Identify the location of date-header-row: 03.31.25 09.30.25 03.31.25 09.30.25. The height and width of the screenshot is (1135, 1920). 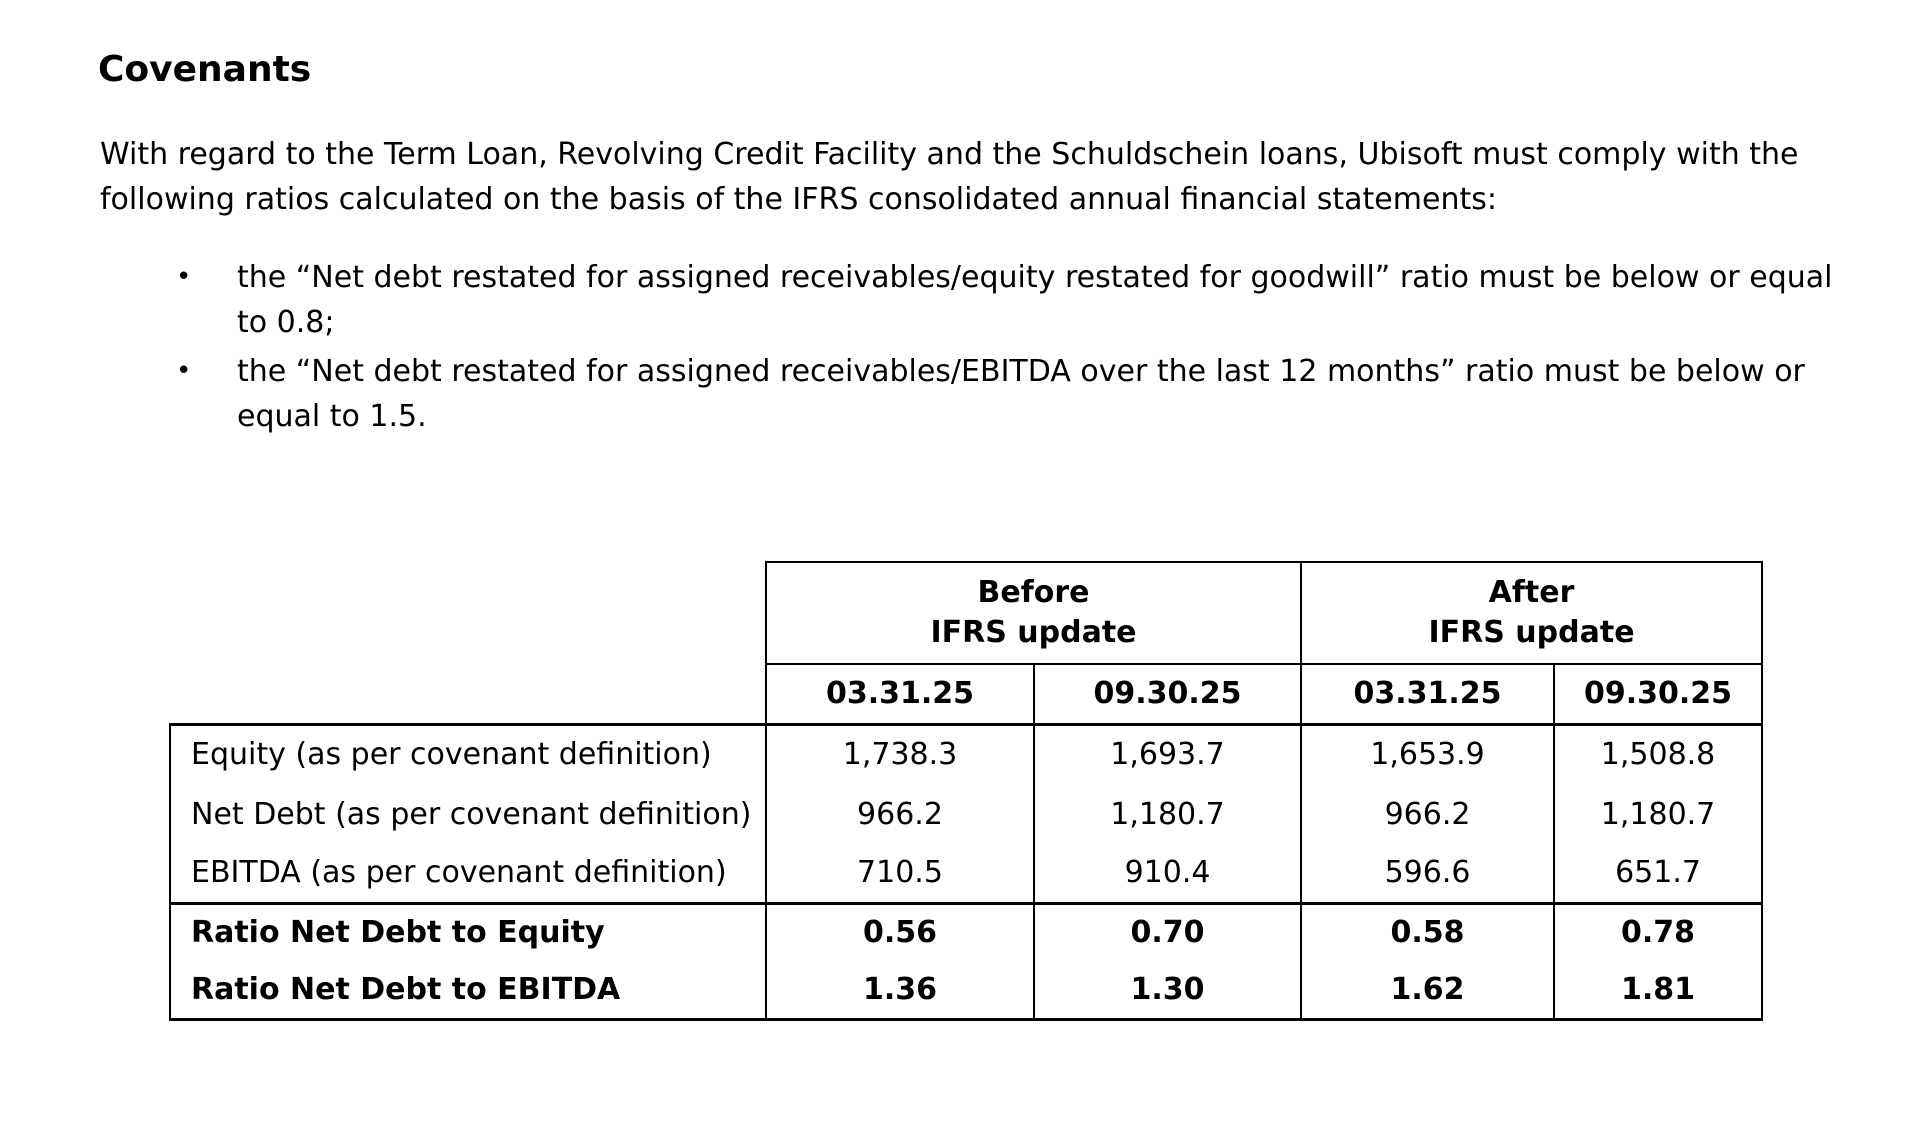
(967, 694).